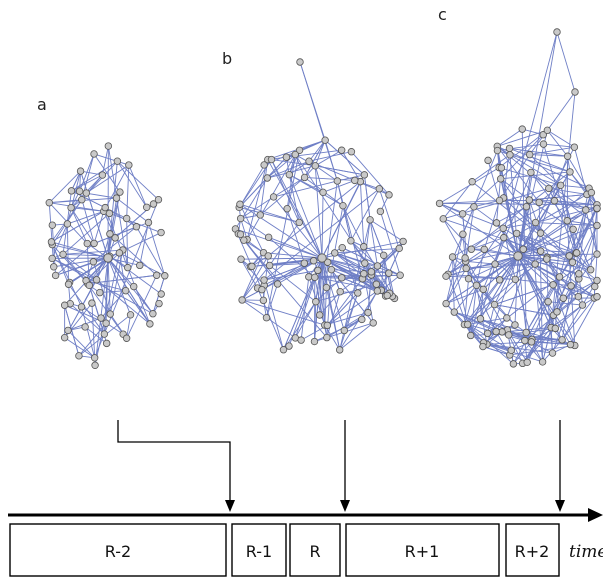 The height and width of the screenshot is (583, 603). Describe the element at coordinates (227, 58) in the screenshot. I see `panel-label-b: b` at that location.